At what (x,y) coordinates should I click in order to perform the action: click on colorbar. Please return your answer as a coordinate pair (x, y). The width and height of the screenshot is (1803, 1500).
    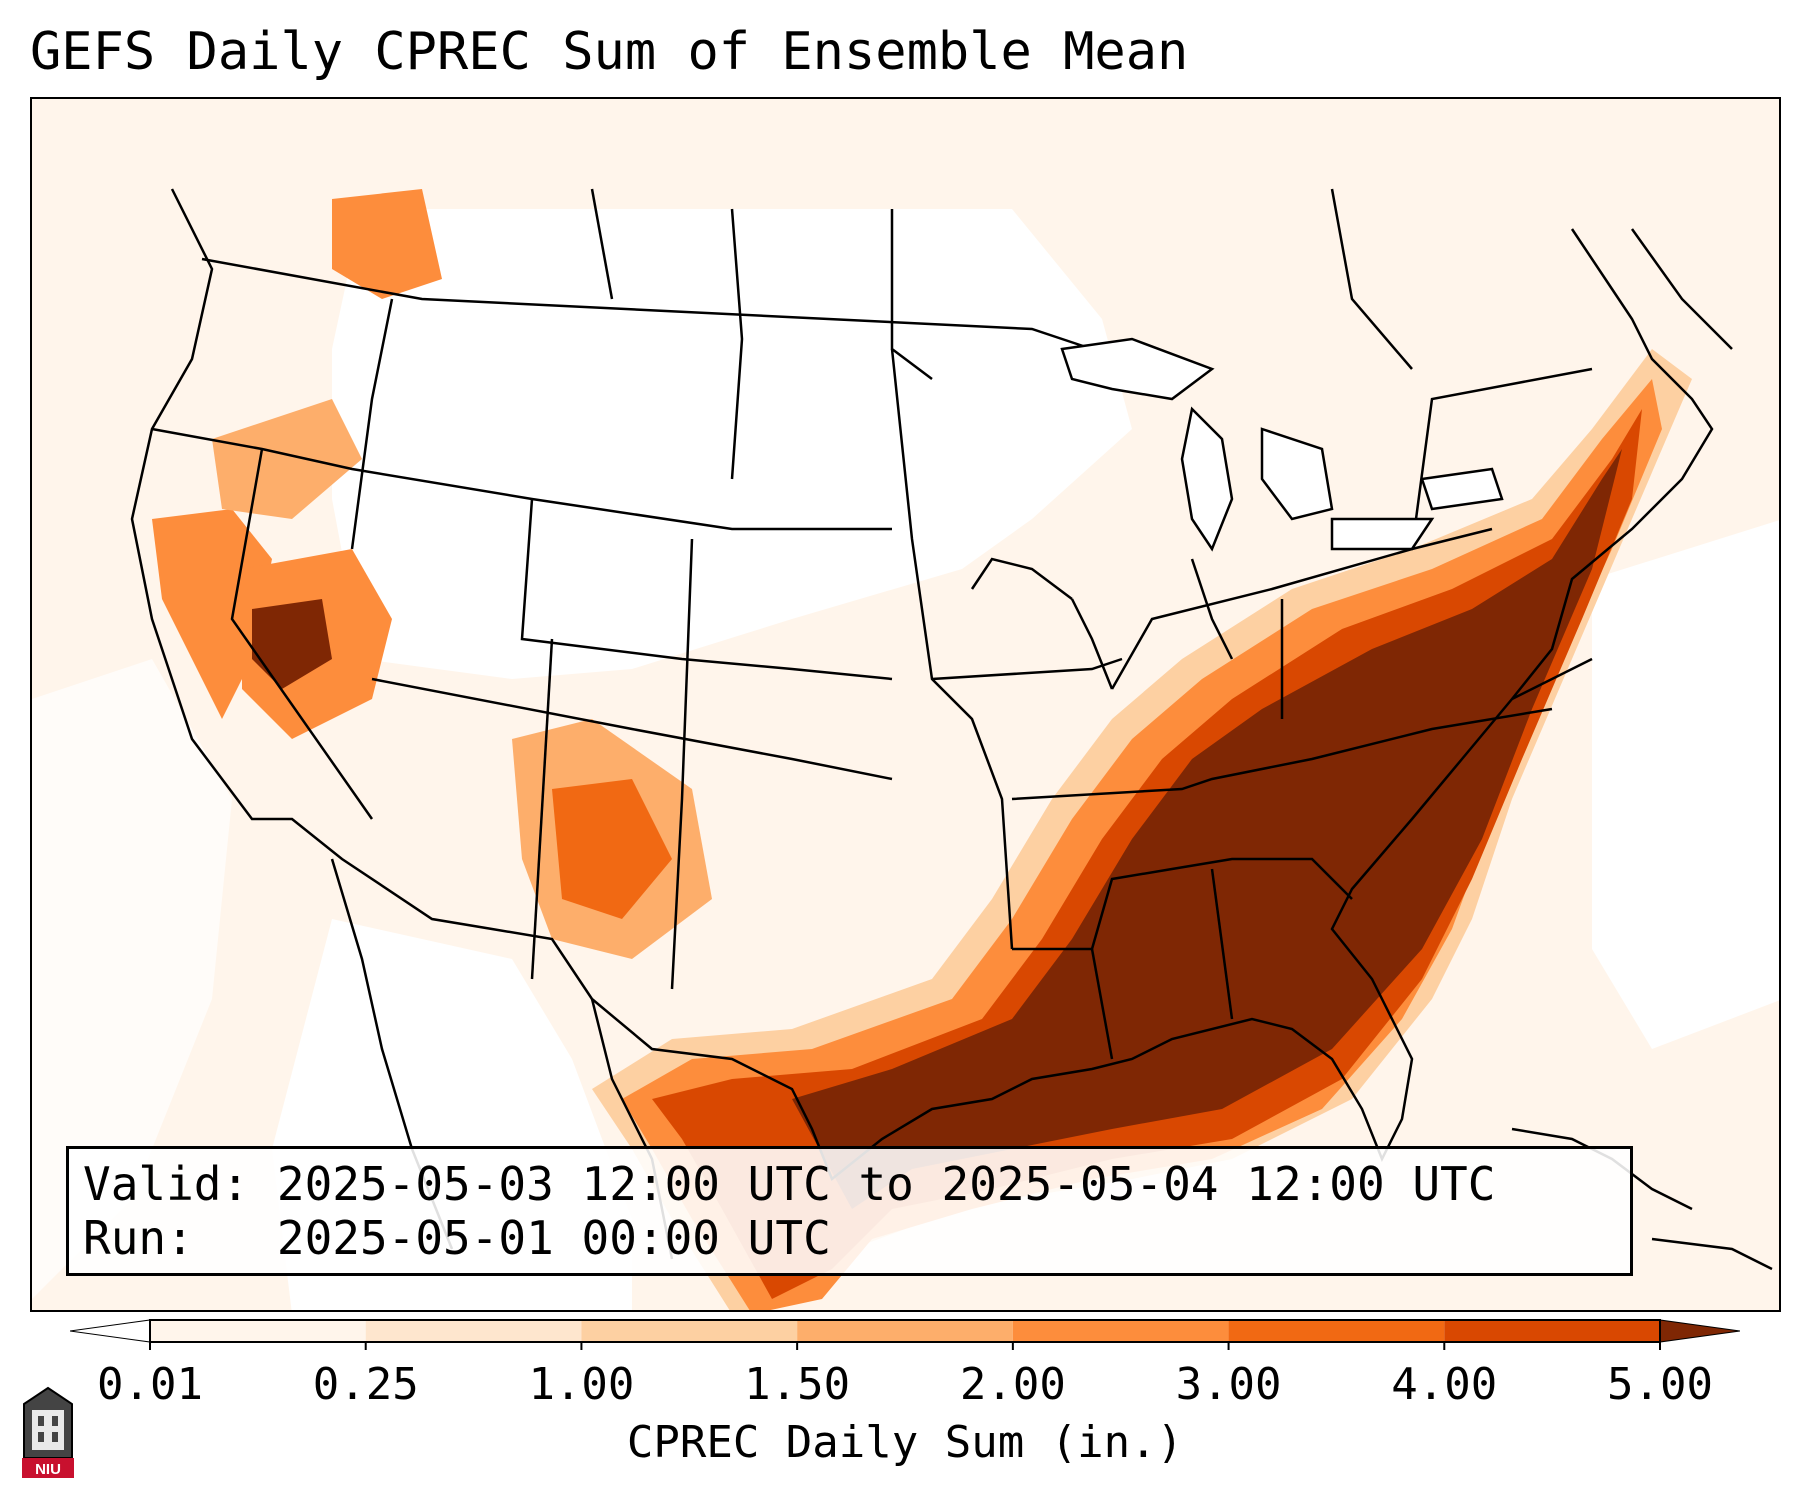
    Looking at the image, I should click on (905, 1334).